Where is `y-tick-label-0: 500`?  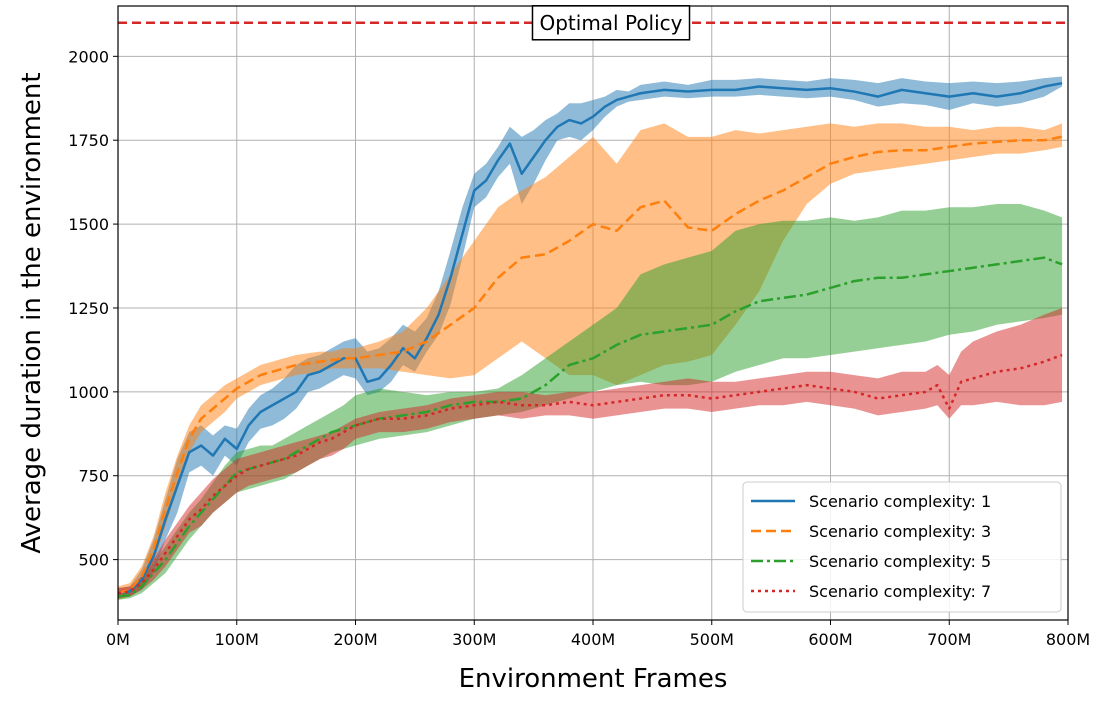 y-tick-label-0: 500 is located at coordinates (93, 560).